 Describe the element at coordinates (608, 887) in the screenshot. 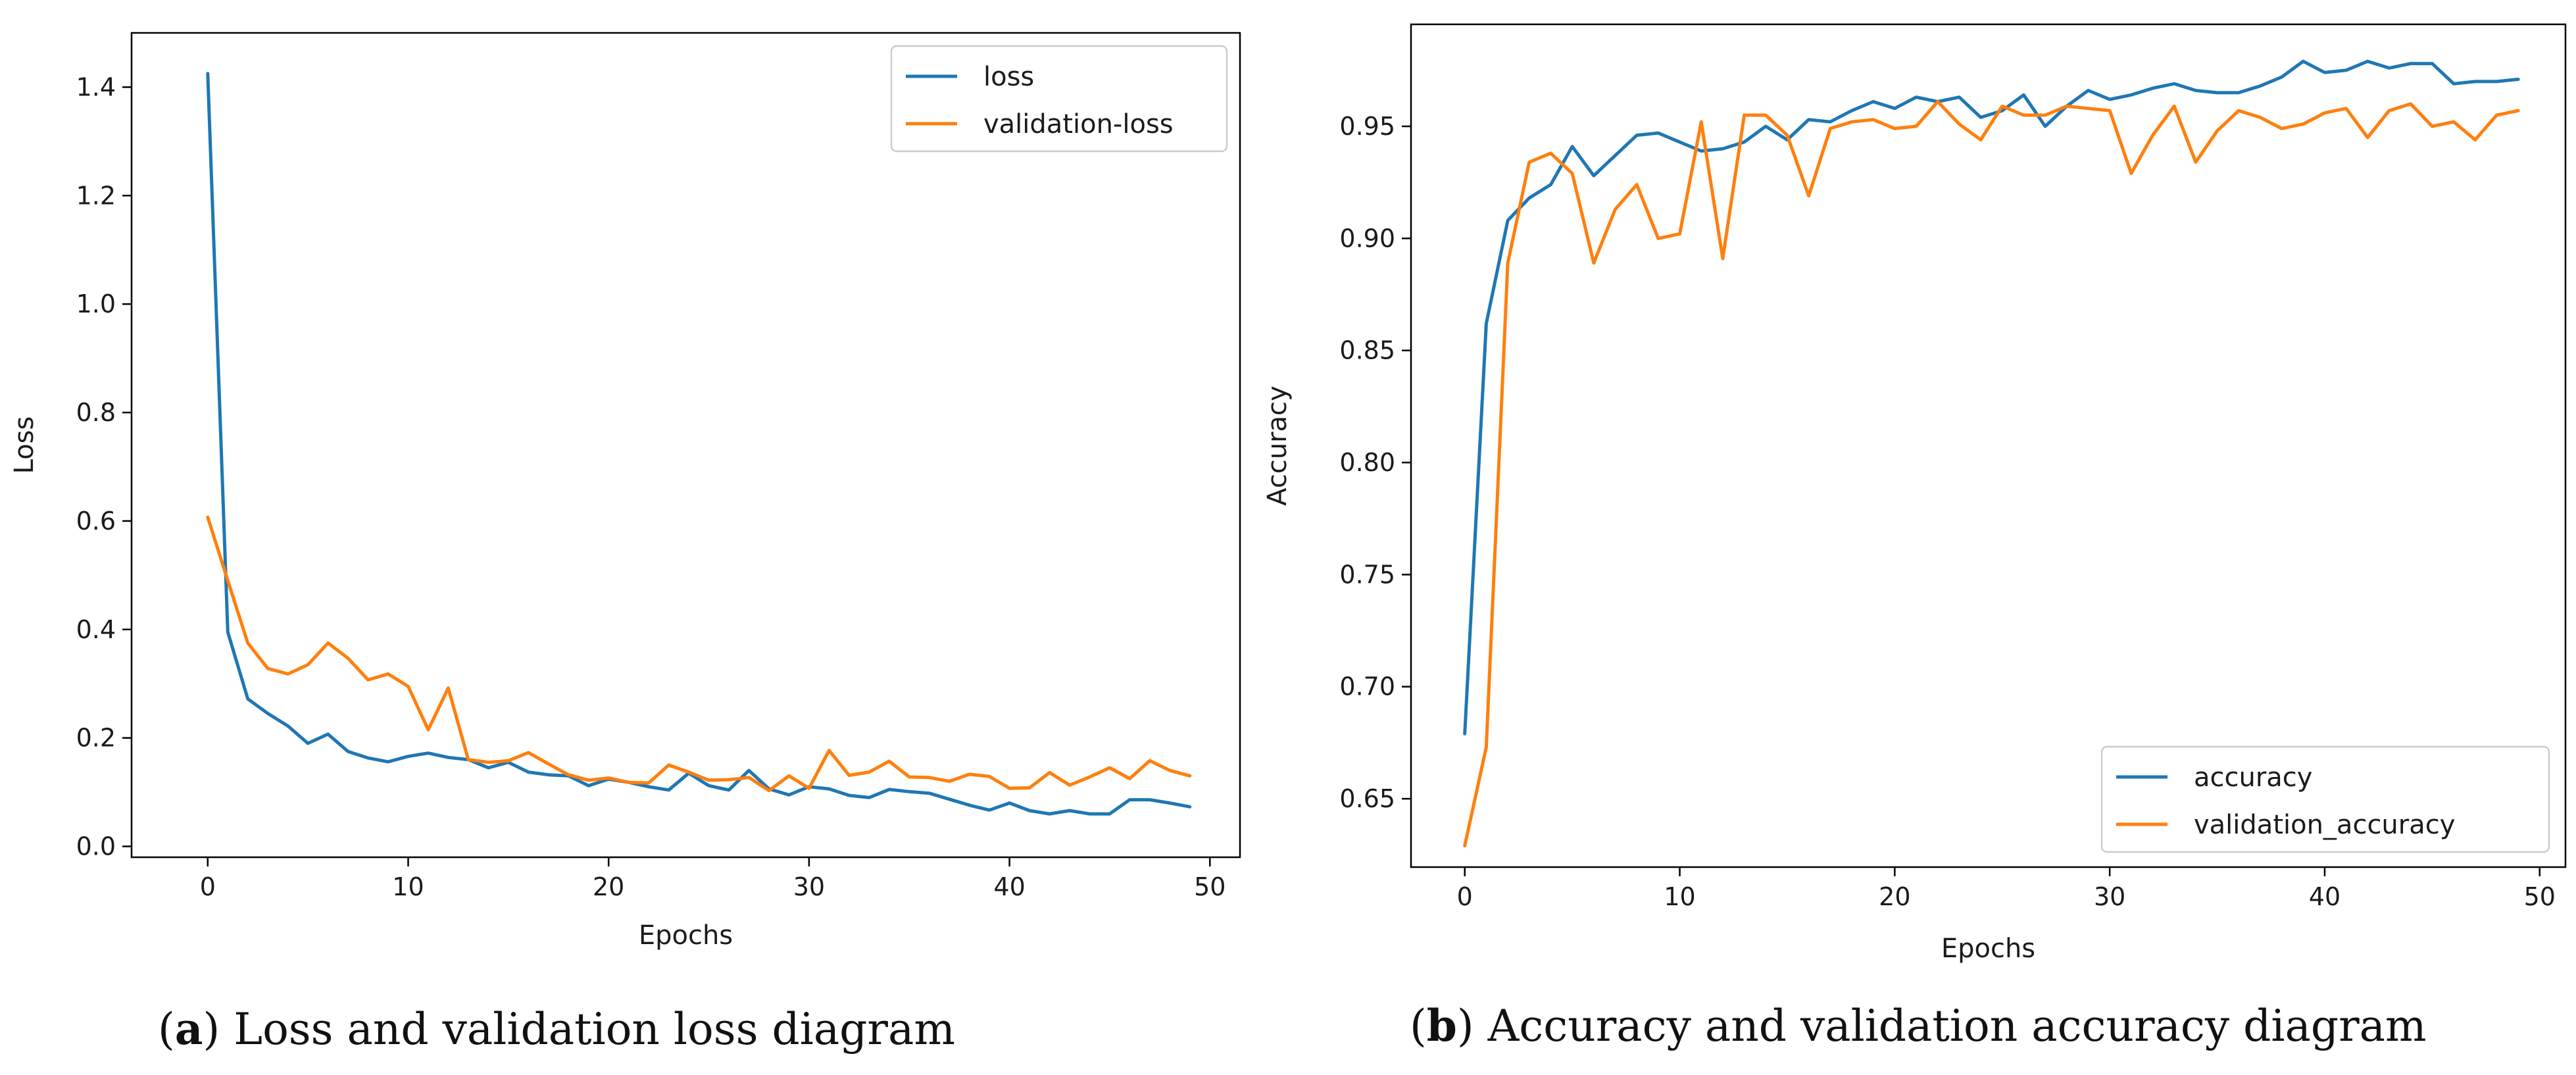

I see `x-tick-label-a: 20` at that location.